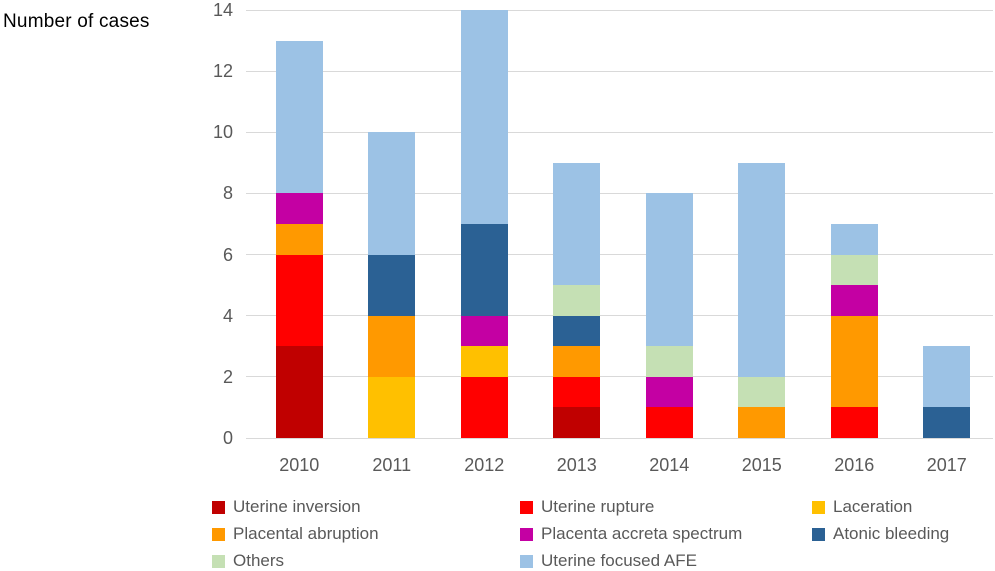  I want to click on y-axis-tick-label: 8, so click(227, 193).